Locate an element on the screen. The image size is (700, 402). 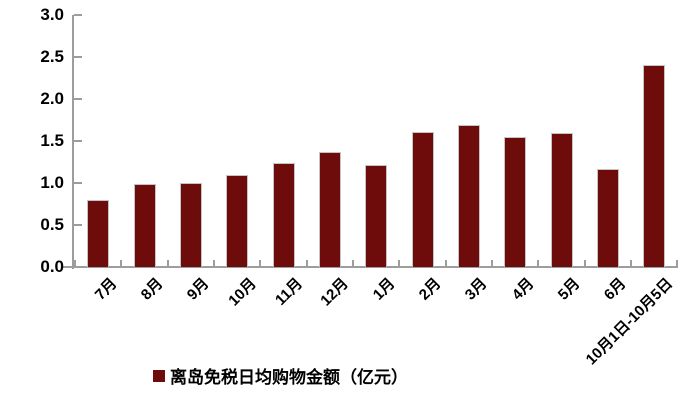
x-axis-label: 10月1日-10月5日 is located at coordinates (629, 322).